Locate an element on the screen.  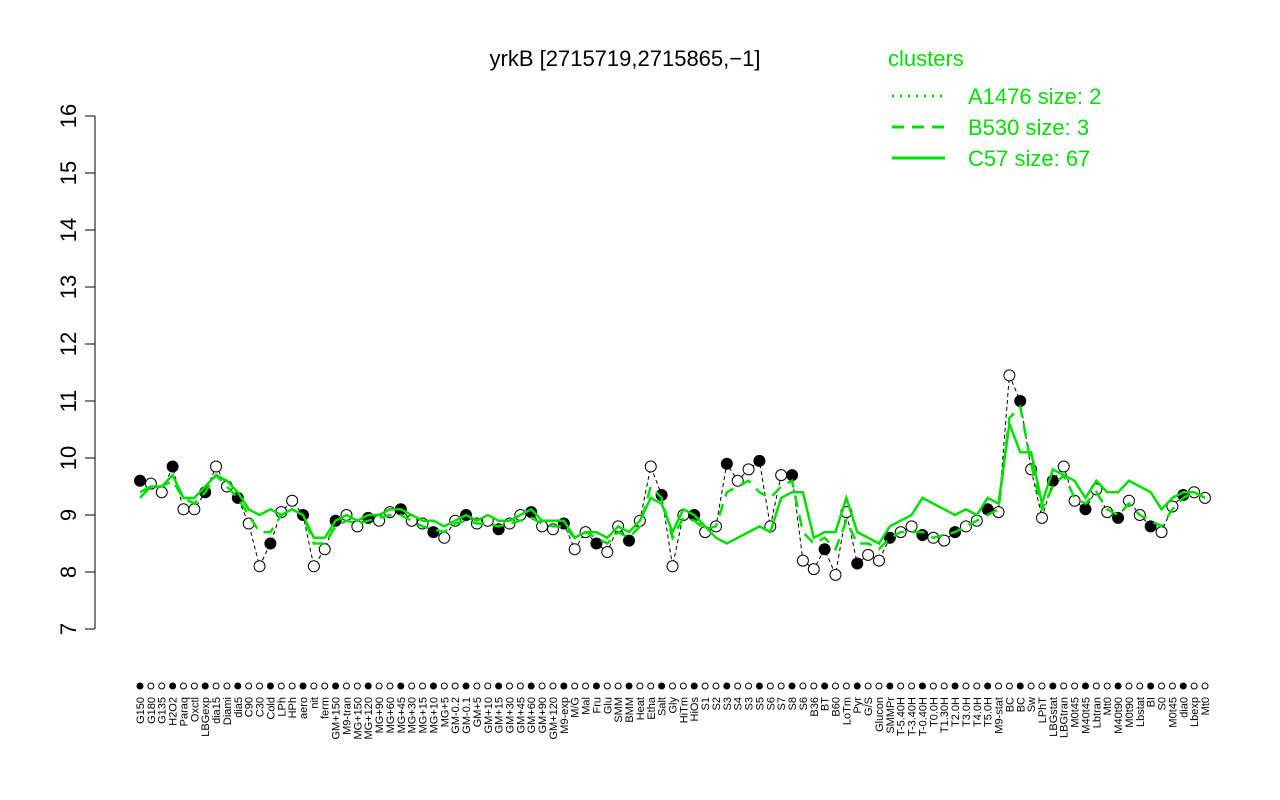
x-tick-label: LBGstat is located at coordinates (1054, 717).